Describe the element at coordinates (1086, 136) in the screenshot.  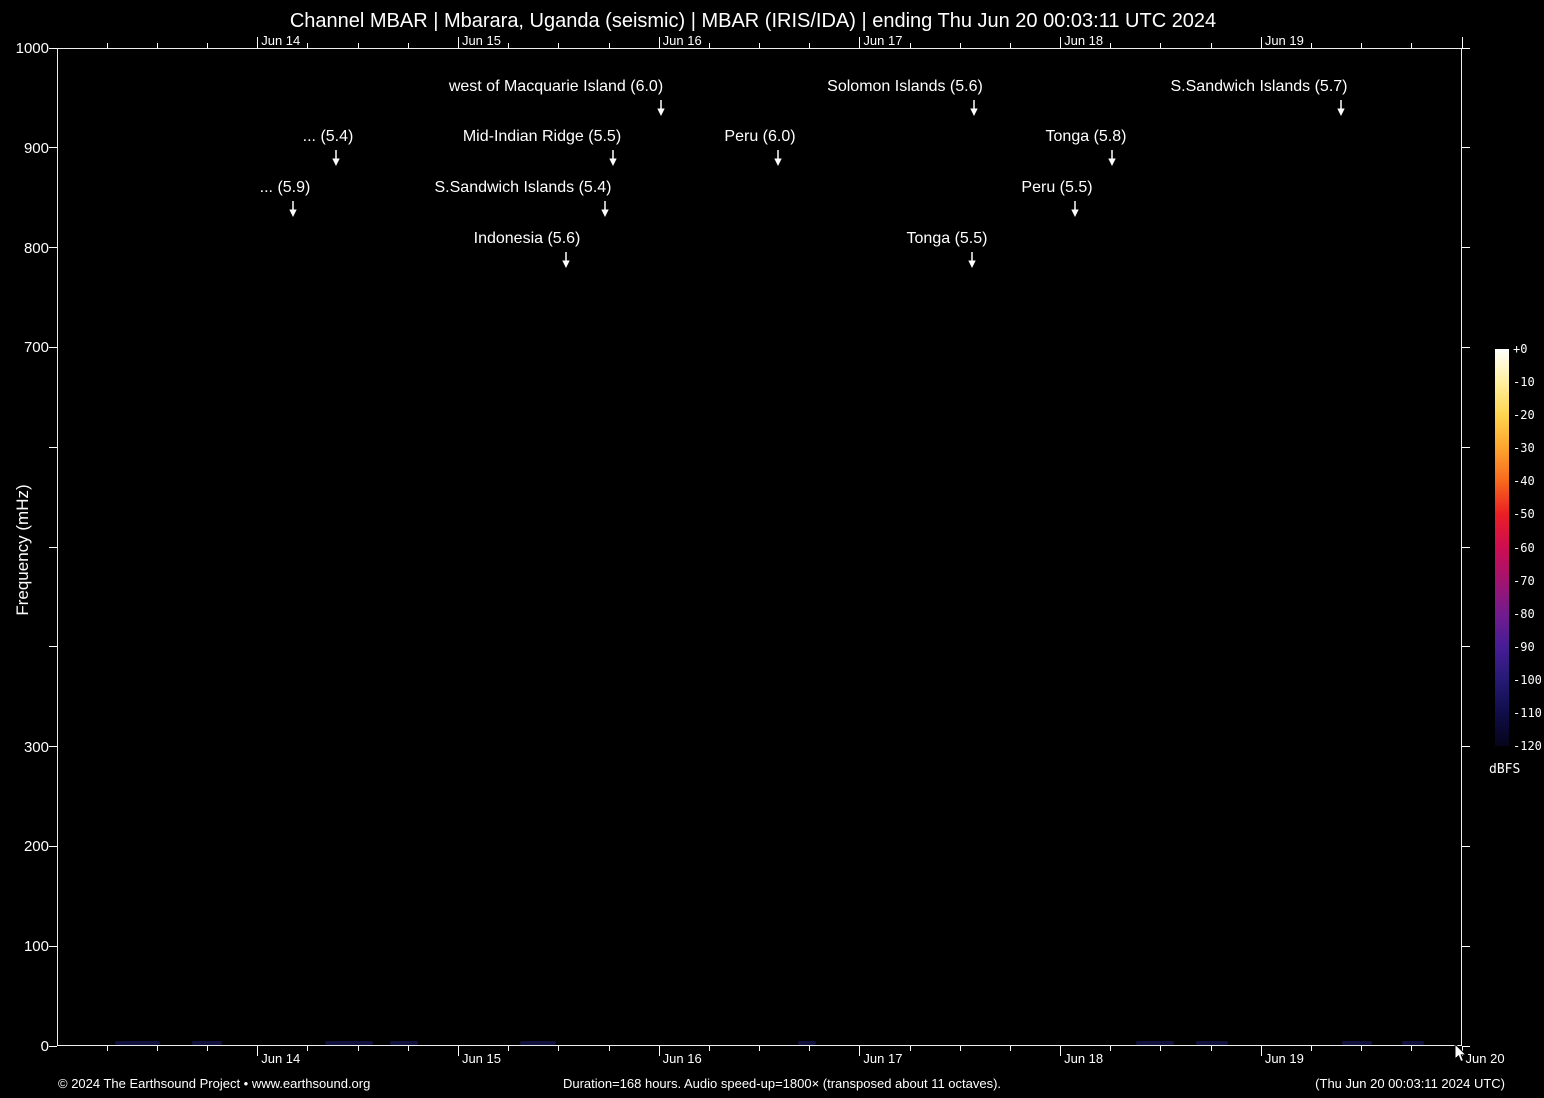
I see `event-label: Tonga (5.8)` at that location.